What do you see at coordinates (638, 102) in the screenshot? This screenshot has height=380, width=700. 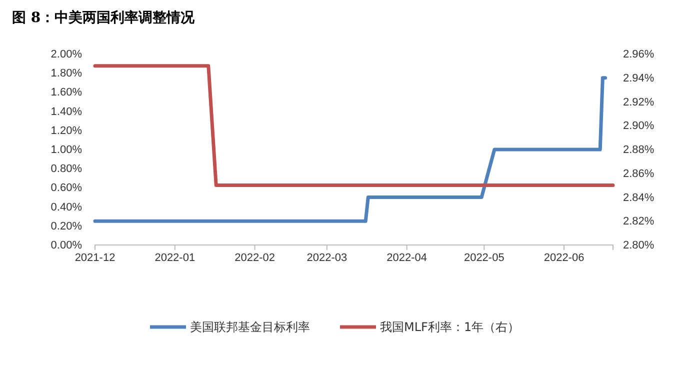 I see `y2-tick-label: 2.92%` at bounding box center [638, 102].